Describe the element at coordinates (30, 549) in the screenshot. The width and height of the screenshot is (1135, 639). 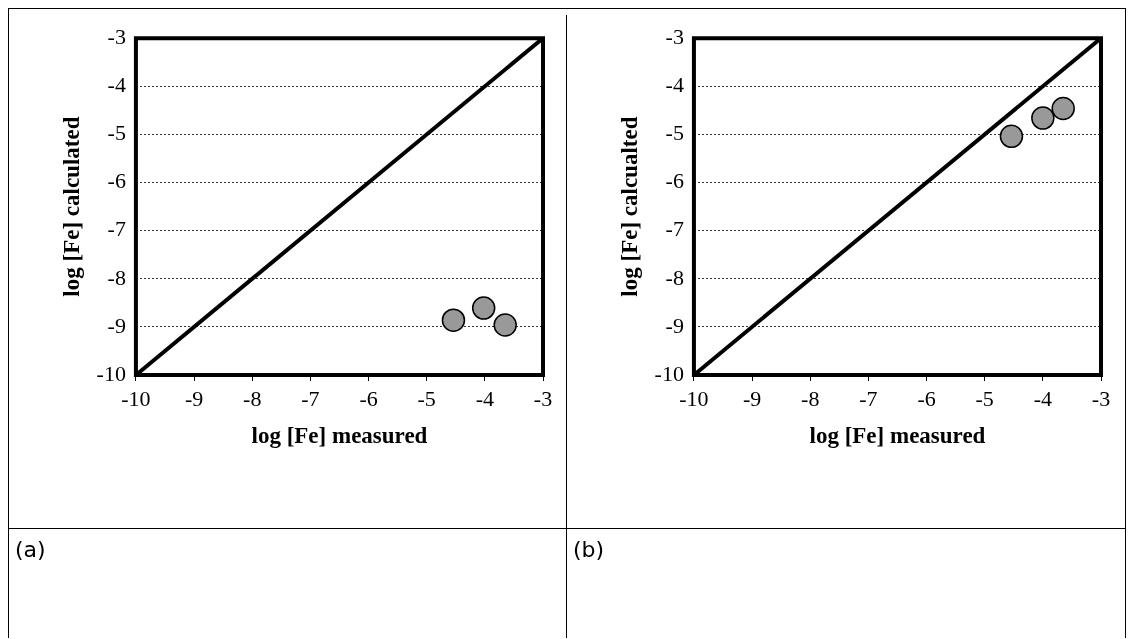
I see `text: (a)` at that location.